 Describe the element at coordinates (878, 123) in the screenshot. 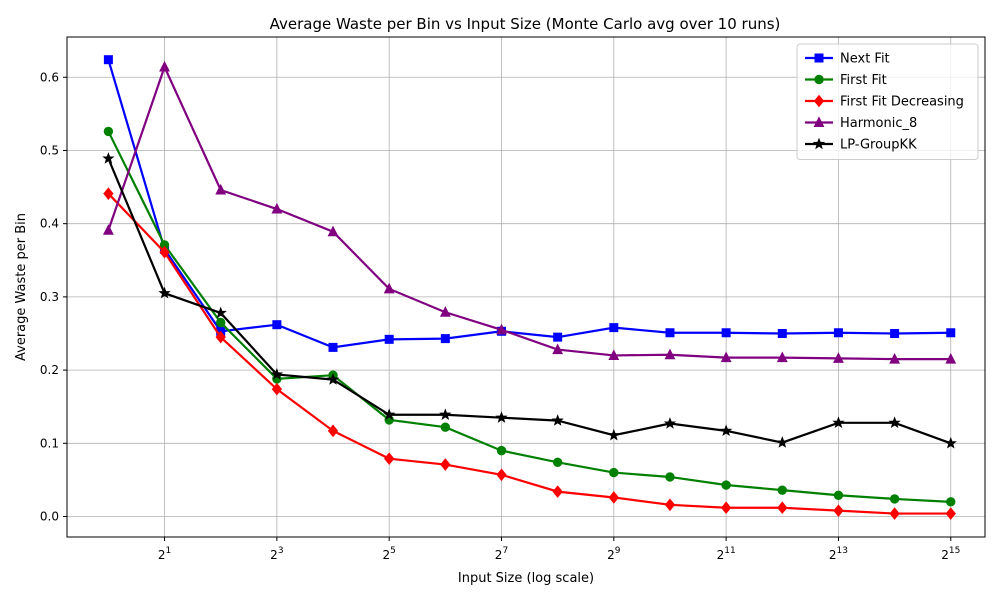

I see `legend-label: Harmonic_8` at that location.